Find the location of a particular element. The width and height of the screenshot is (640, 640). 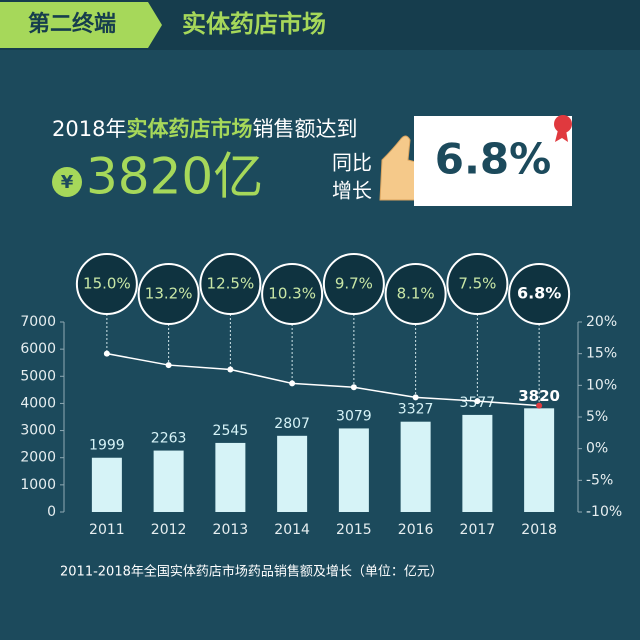

y2-tick-label: -5% is located at coordinates (599, 480).